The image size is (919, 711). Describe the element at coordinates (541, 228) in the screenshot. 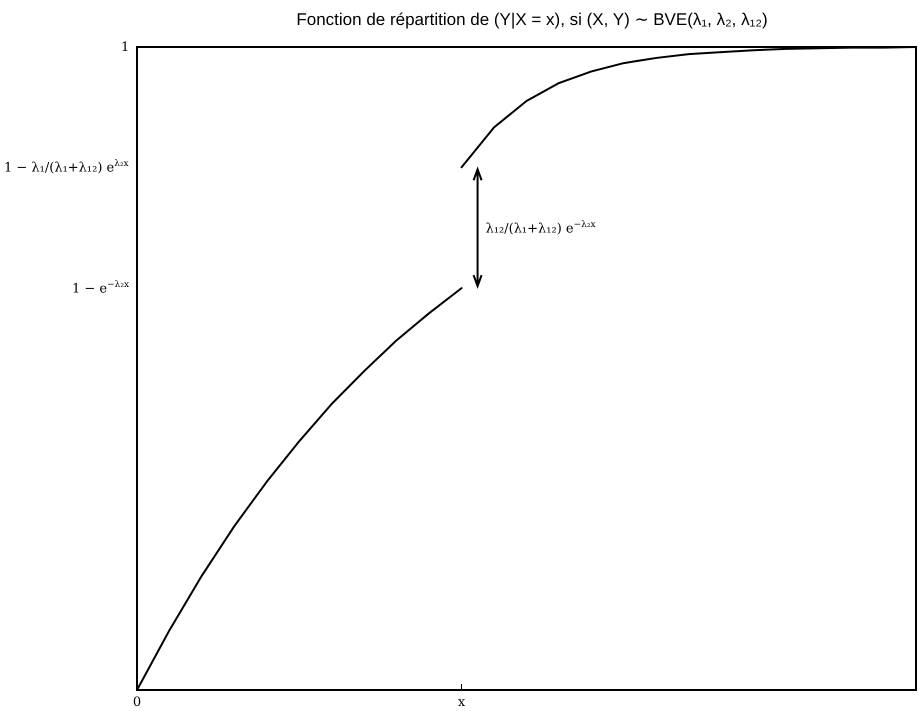

I see `annotation: λ₁₂/(λ₁+λ₁₂) e$^{−λ₂x}$` at that location.